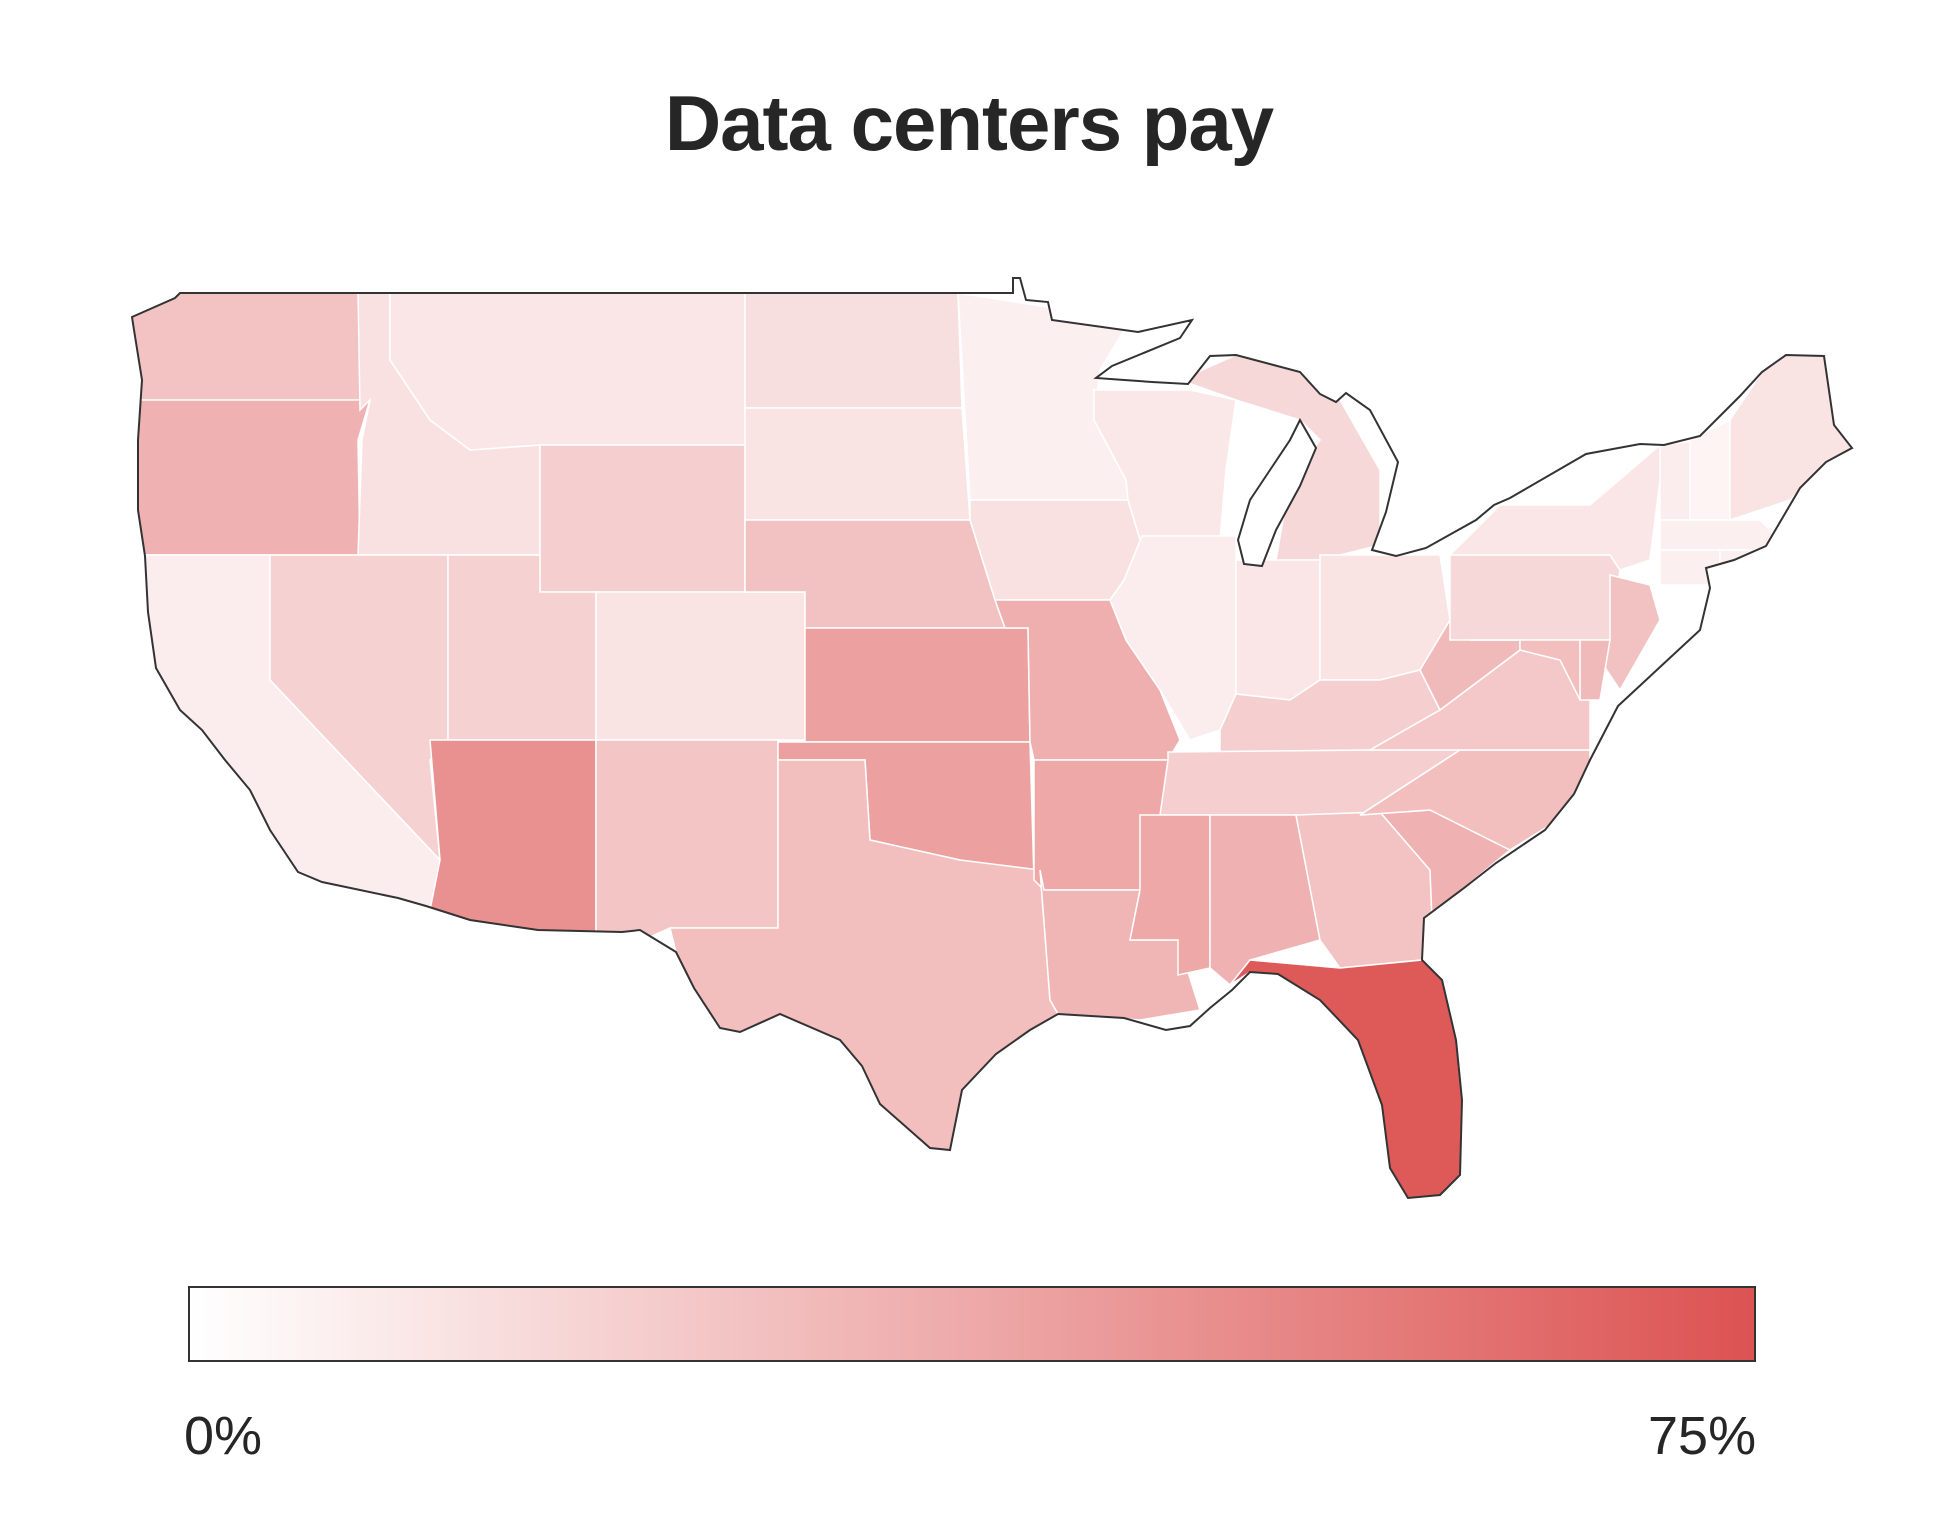 Image resolution: width=1938 pixels, height=1520 pixels. Describe the element at coordinates (642, 518) in the screenshot. I see `state-wy` at that location.